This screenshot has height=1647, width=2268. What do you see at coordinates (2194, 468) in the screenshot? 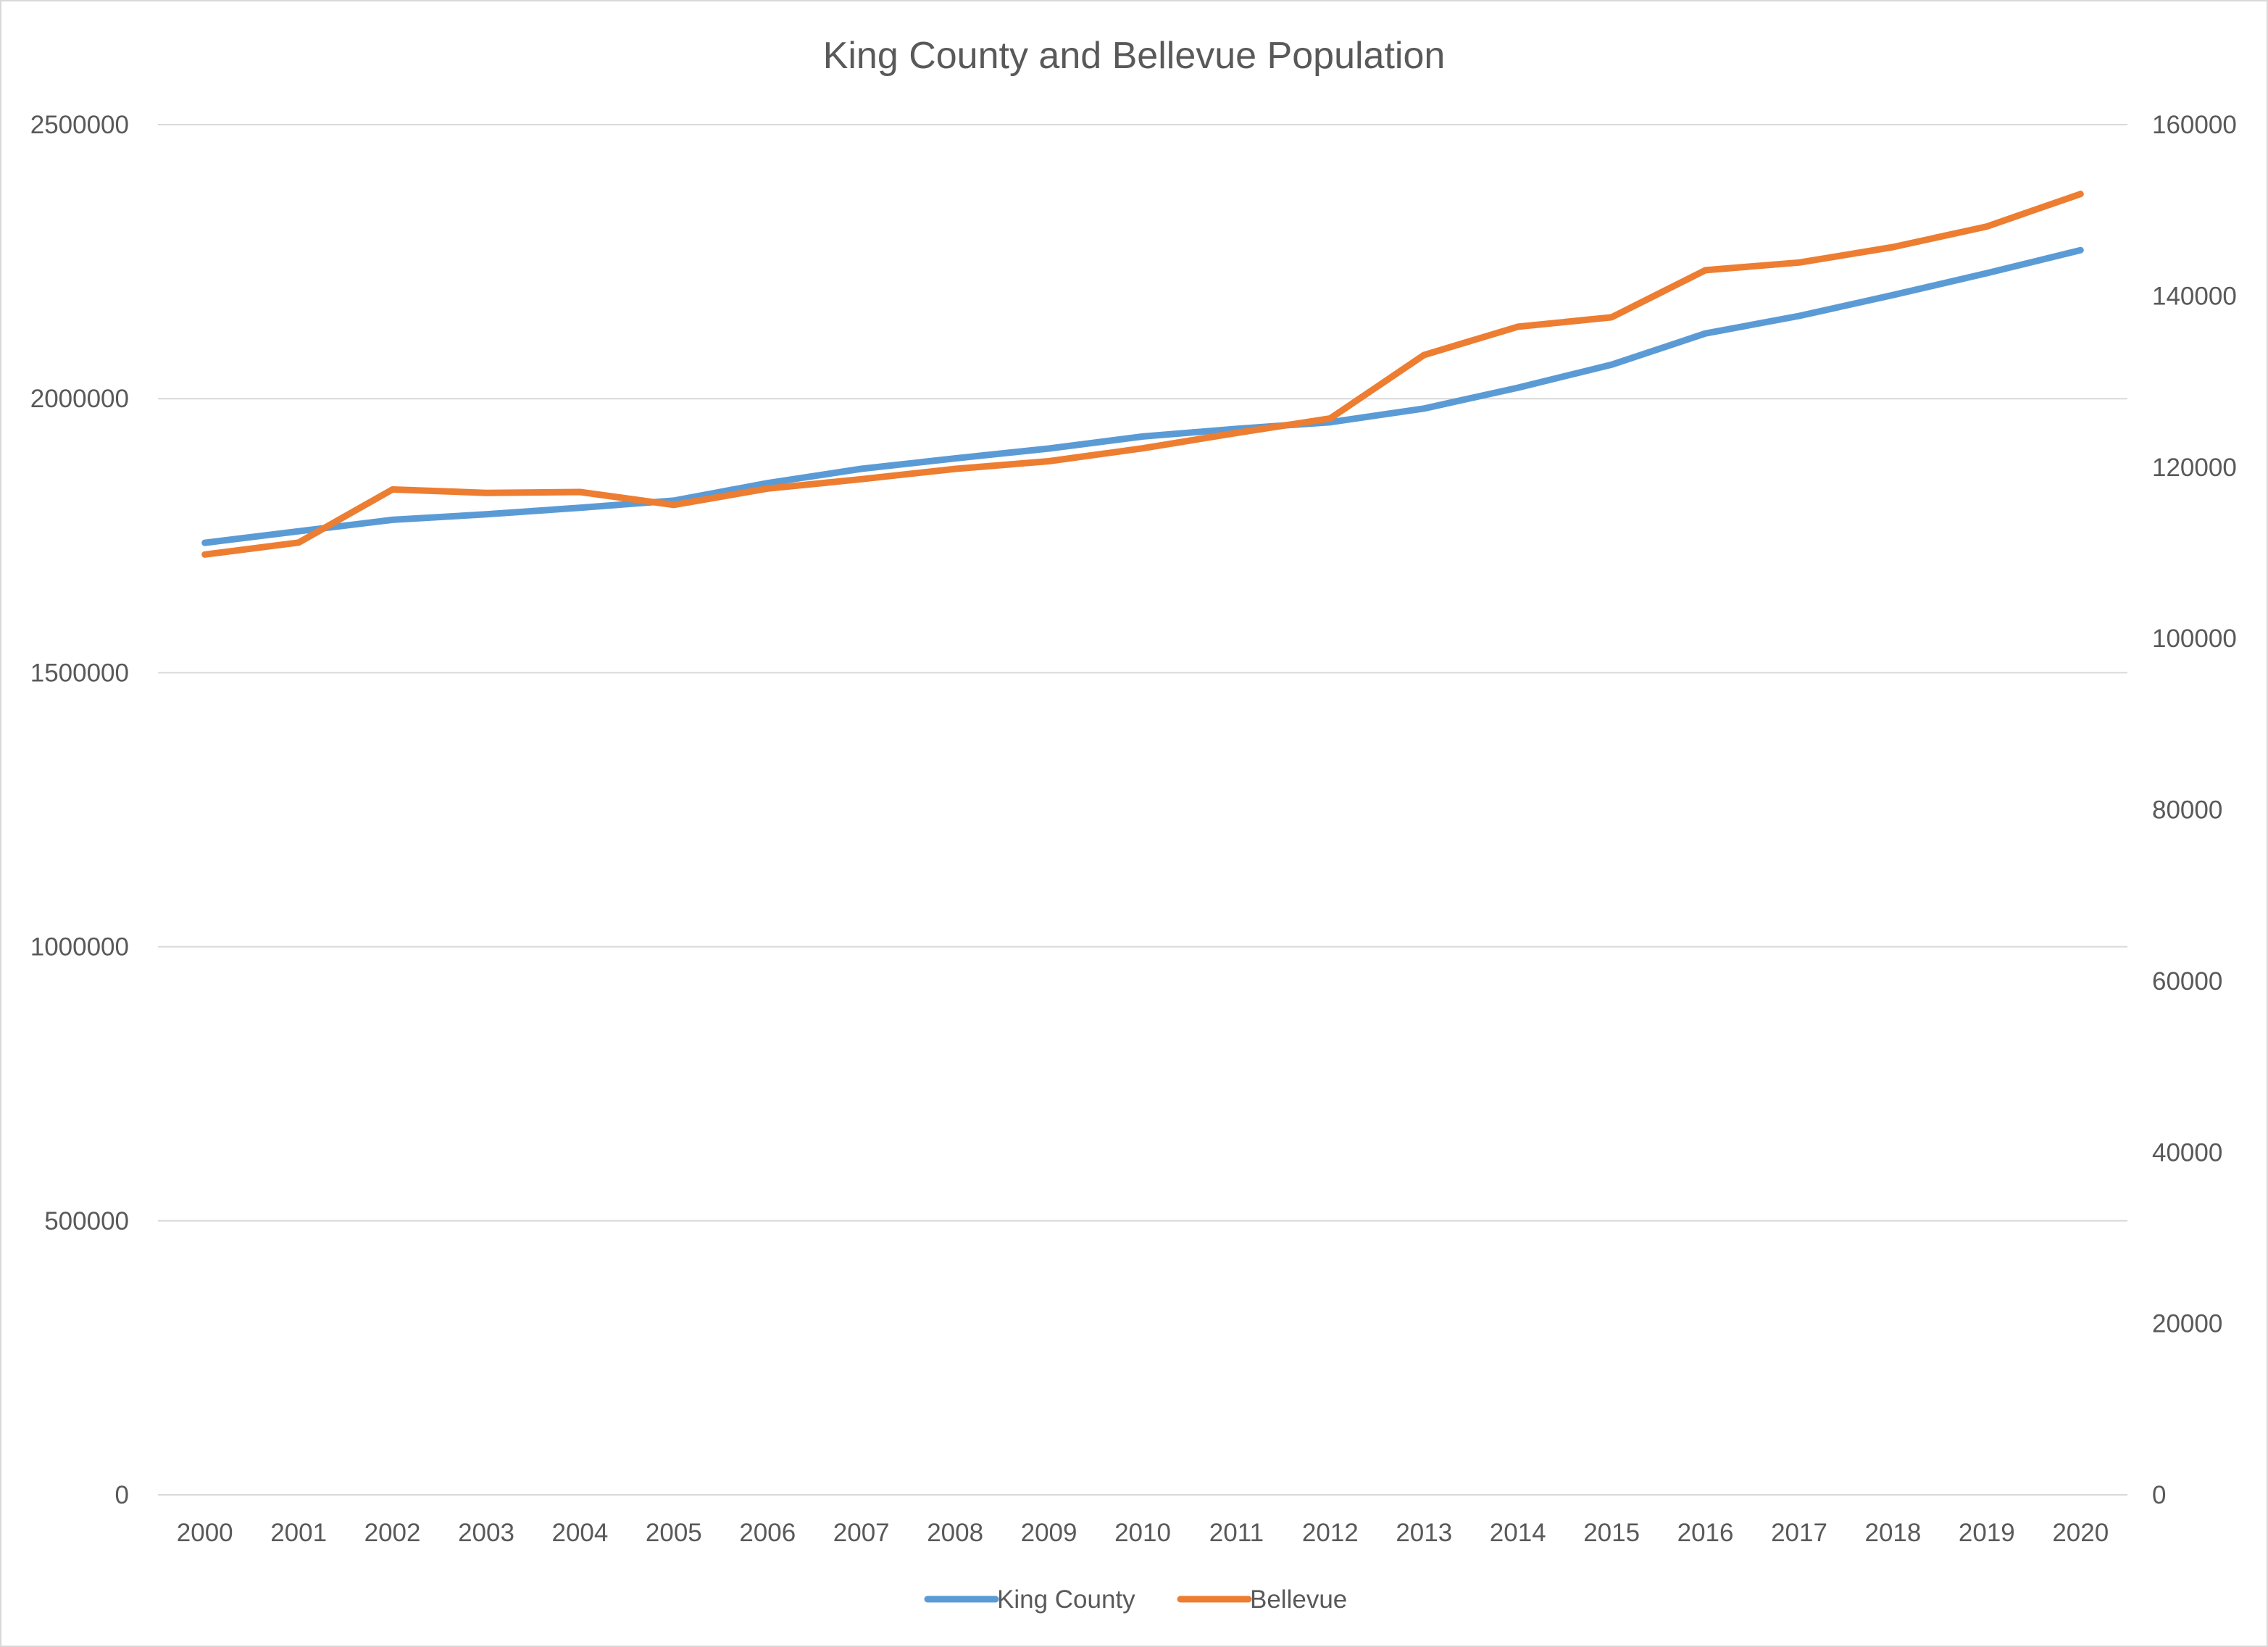
I see `right-tick-label: 120000` at bounding box center [2194, 468].